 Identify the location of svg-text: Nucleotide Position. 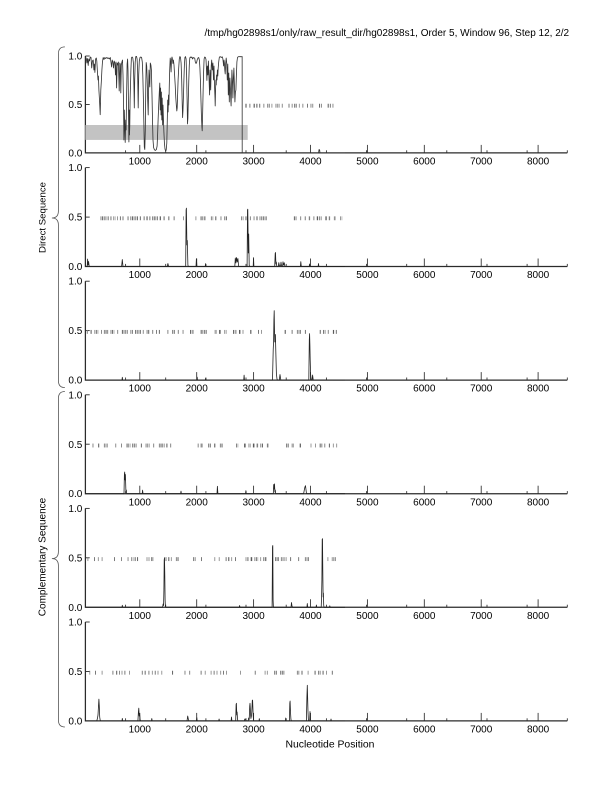
(330, 745).